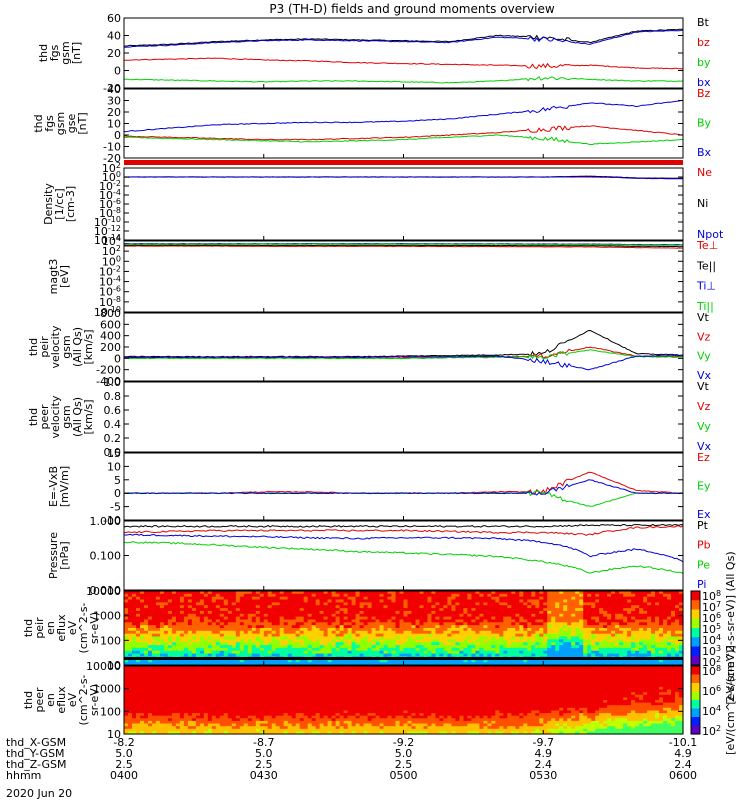  I want to click on series-line-Pe, so click(403, 558).